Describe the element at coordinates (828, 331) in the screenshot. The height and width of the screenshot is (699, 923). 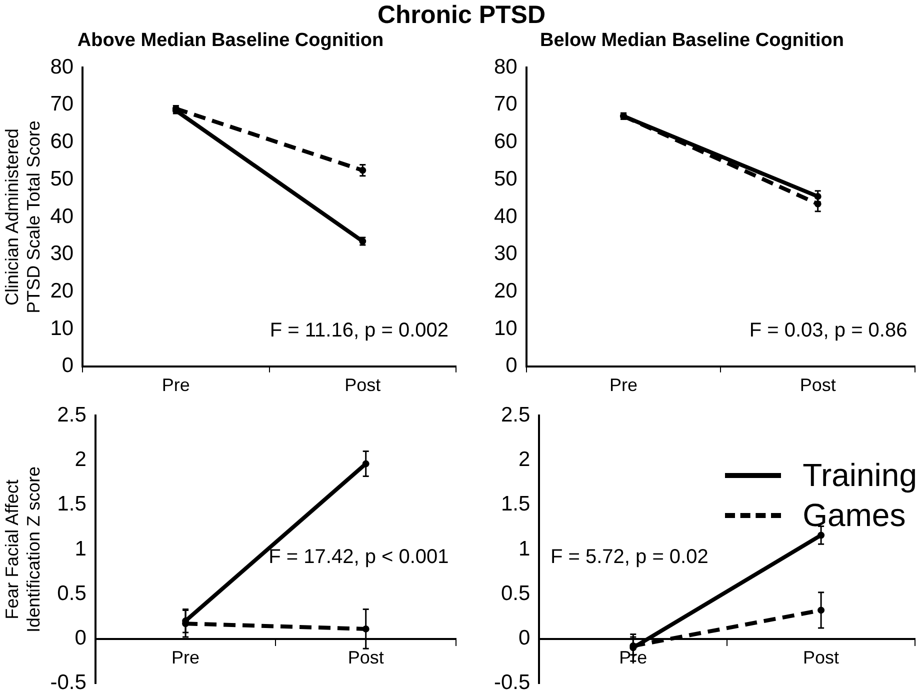
I see `annotation: F = 0.03, p = 0.86` at that location.